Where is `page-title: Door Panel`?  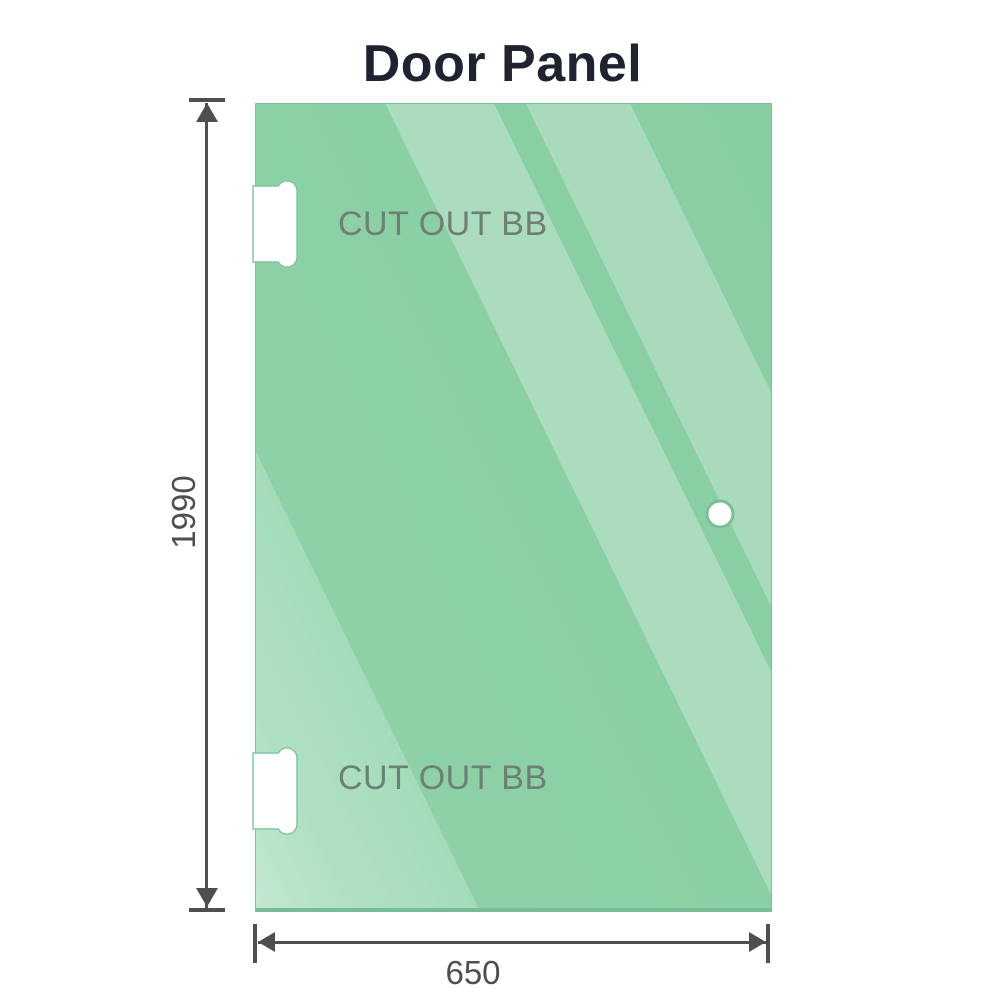 page-title: Door Panel is located at coordinates (502, 64).